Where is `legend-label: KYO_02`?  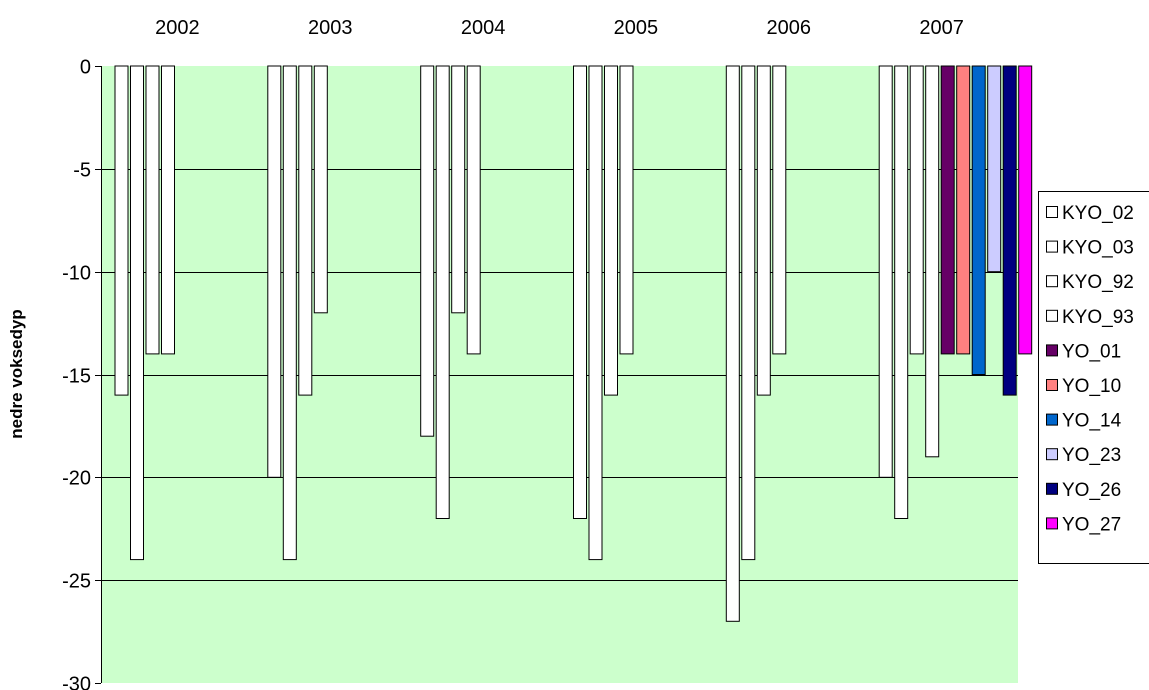
legend-label: KYO_02 is located at coordinates (1098, 213).